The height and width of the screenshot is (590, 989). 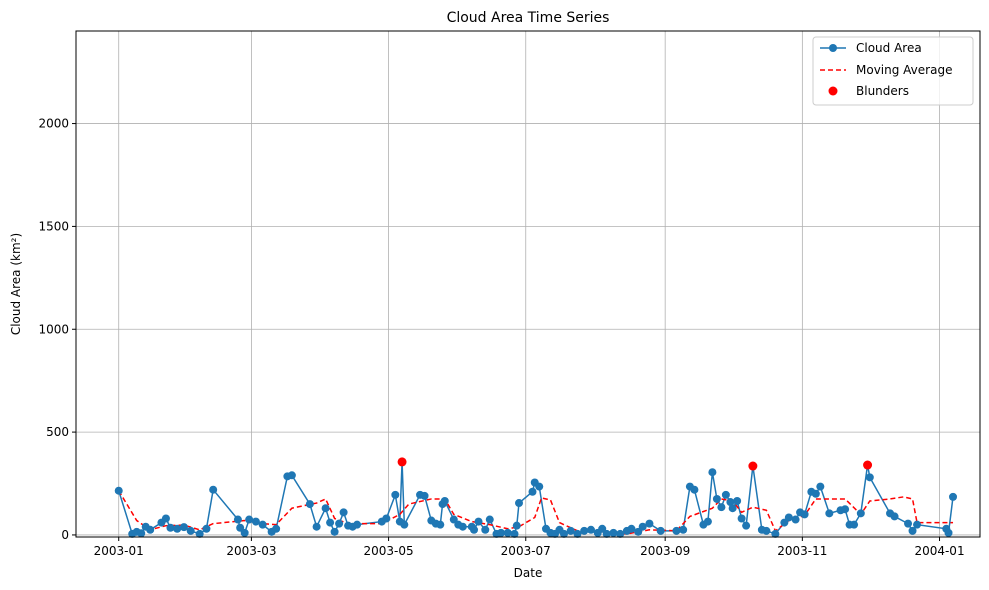 I want to click on legend: Cloud Area Moving Average Blunders, so click(x=893, y=71).